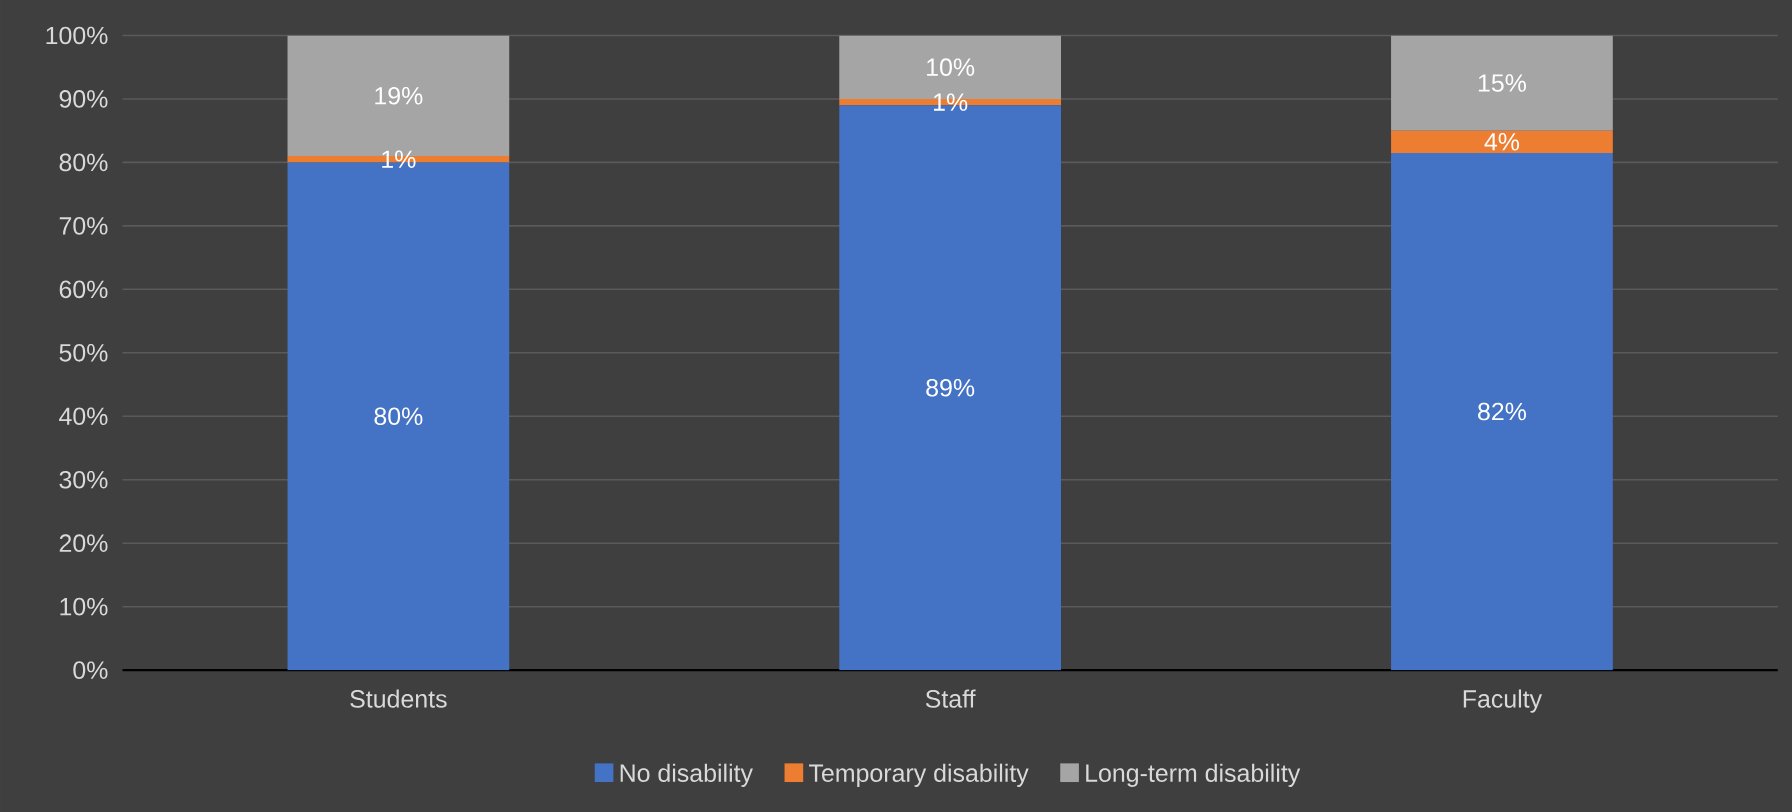  I want to click on y-tick-label: 10%, so click(84, 606).